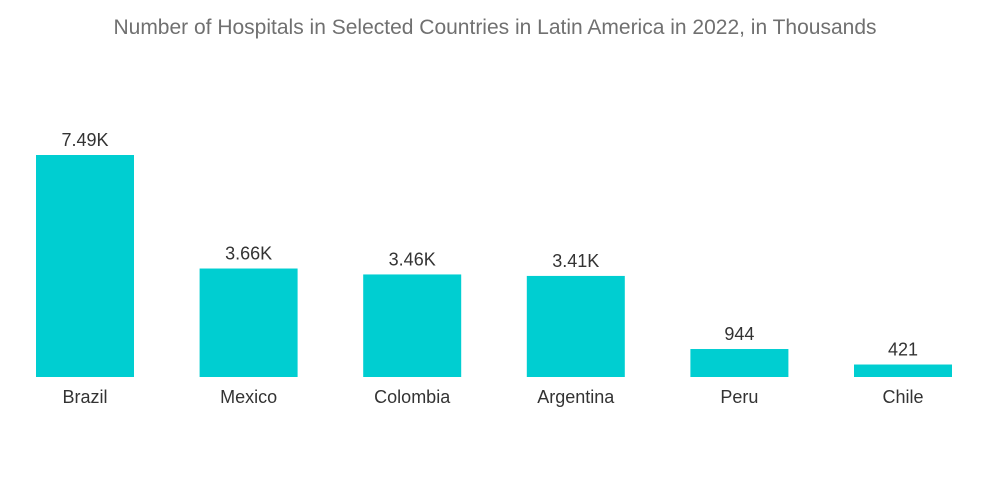 The image size is (1000, 504). What do you see at coordinates (85, 266) in the screenshot?
I see `bar-brazil` at bounding box center [85, 266].